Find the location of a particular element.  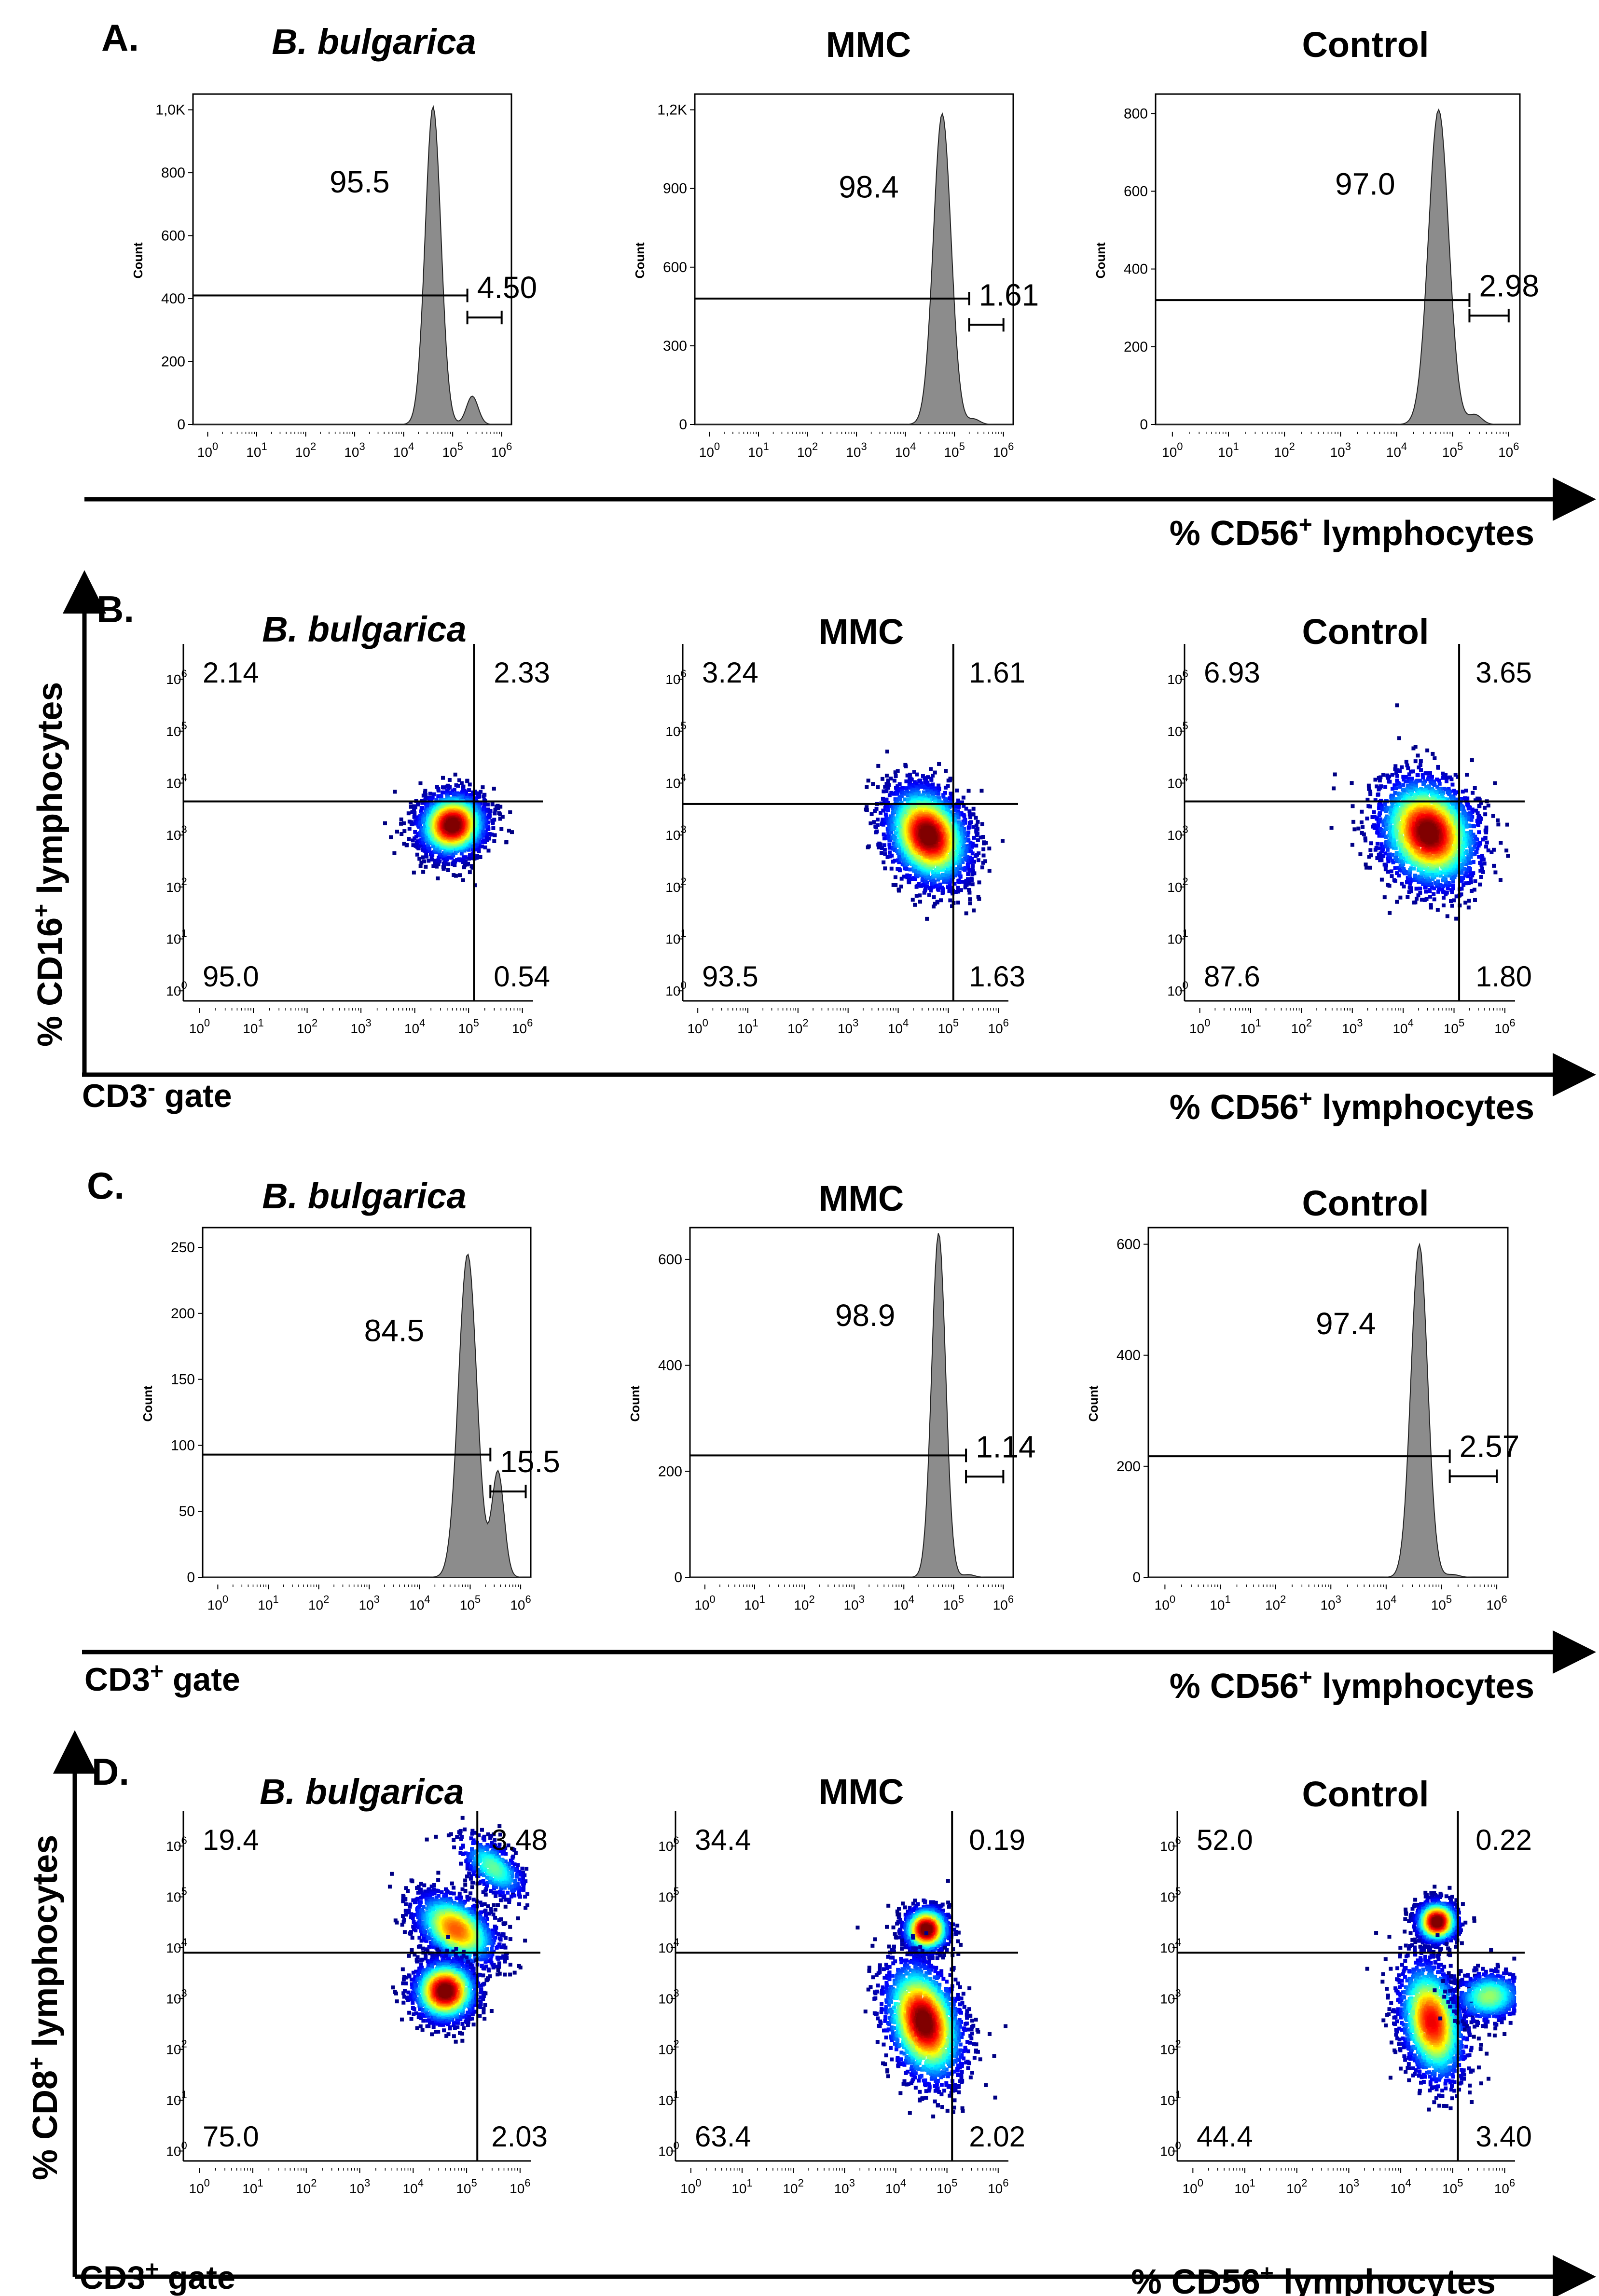

quadrant-upper-left-value: 2.14 is located at coordinates (231, 672).